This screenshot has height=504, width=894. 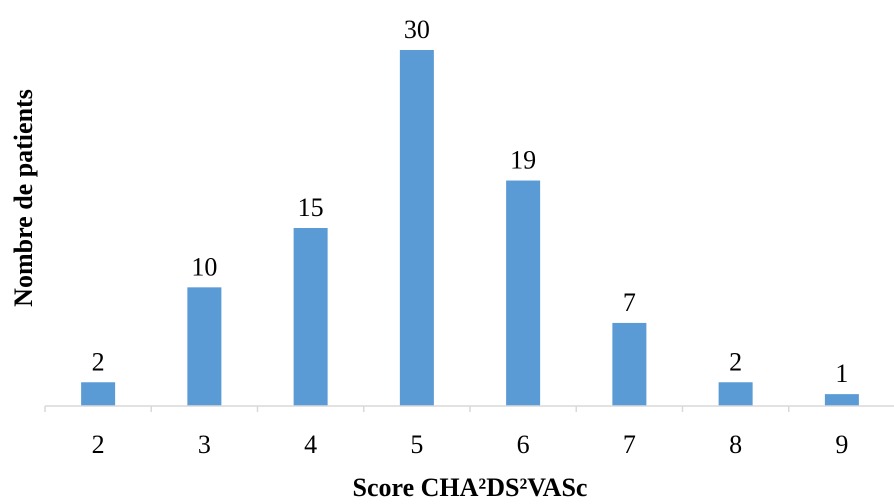 I want to click on x-tick-label-3: 3, so click(x=204, y=444).